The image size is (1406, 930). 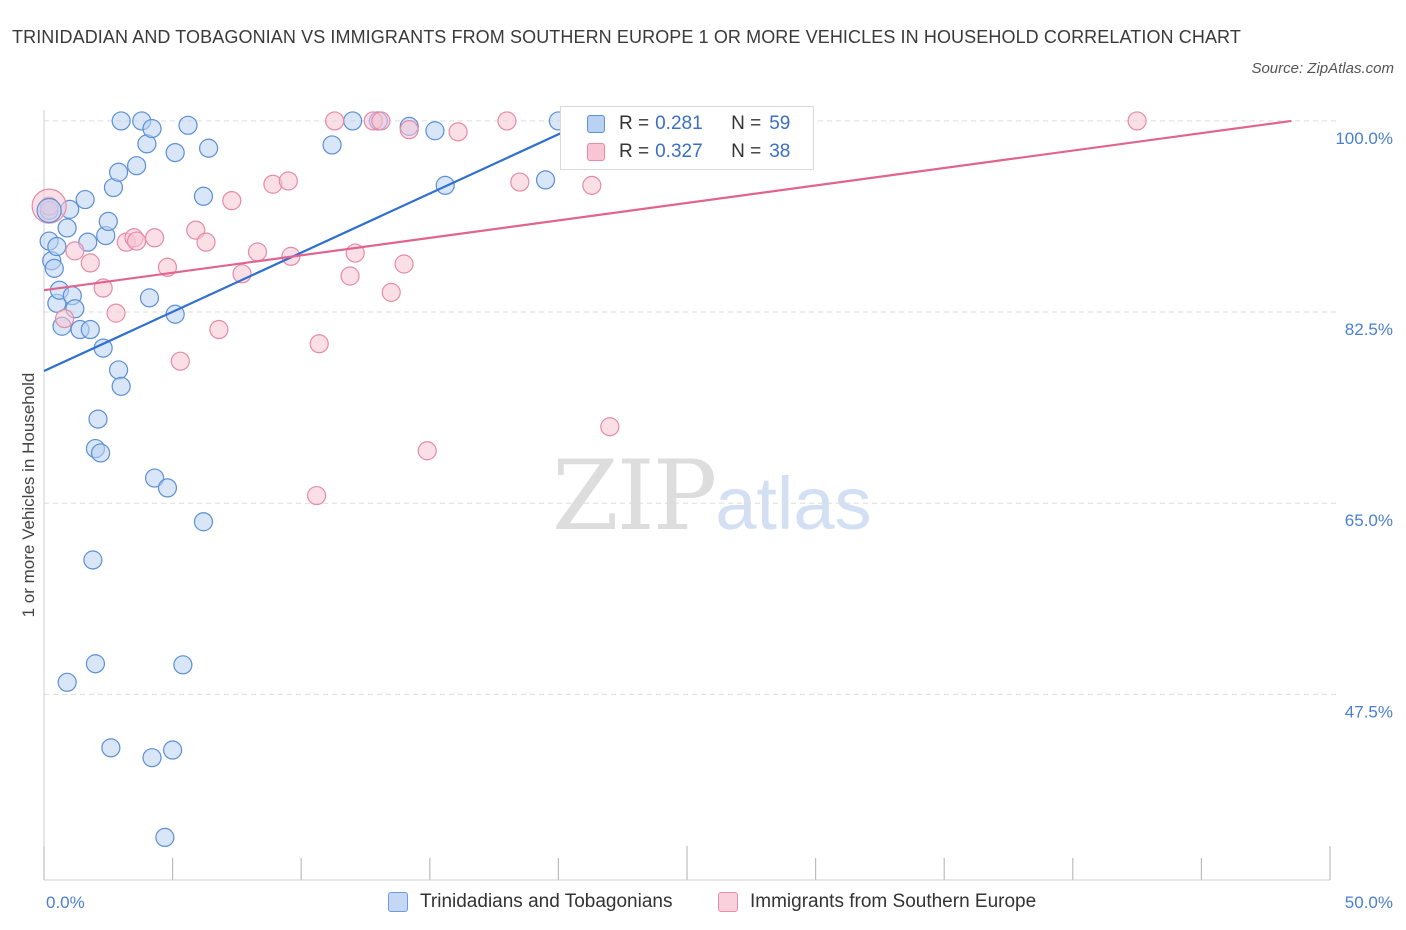 I want to click on legend-row-southern-europe: R = 0.327 N = 38, so click(x=688, y=152).